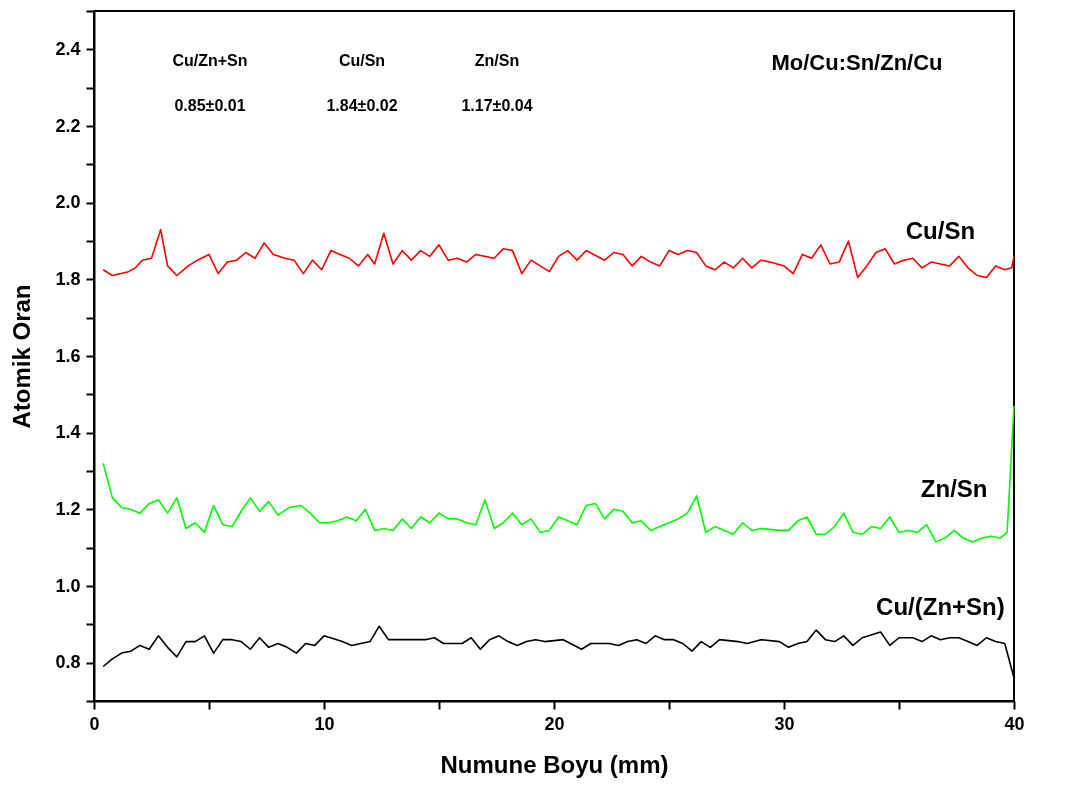 This screenshot has height=803, width=1067. Describe the element at coordinates (210, 105) in the screenshot. I see `annotation: 0.85±0.01` at that location.